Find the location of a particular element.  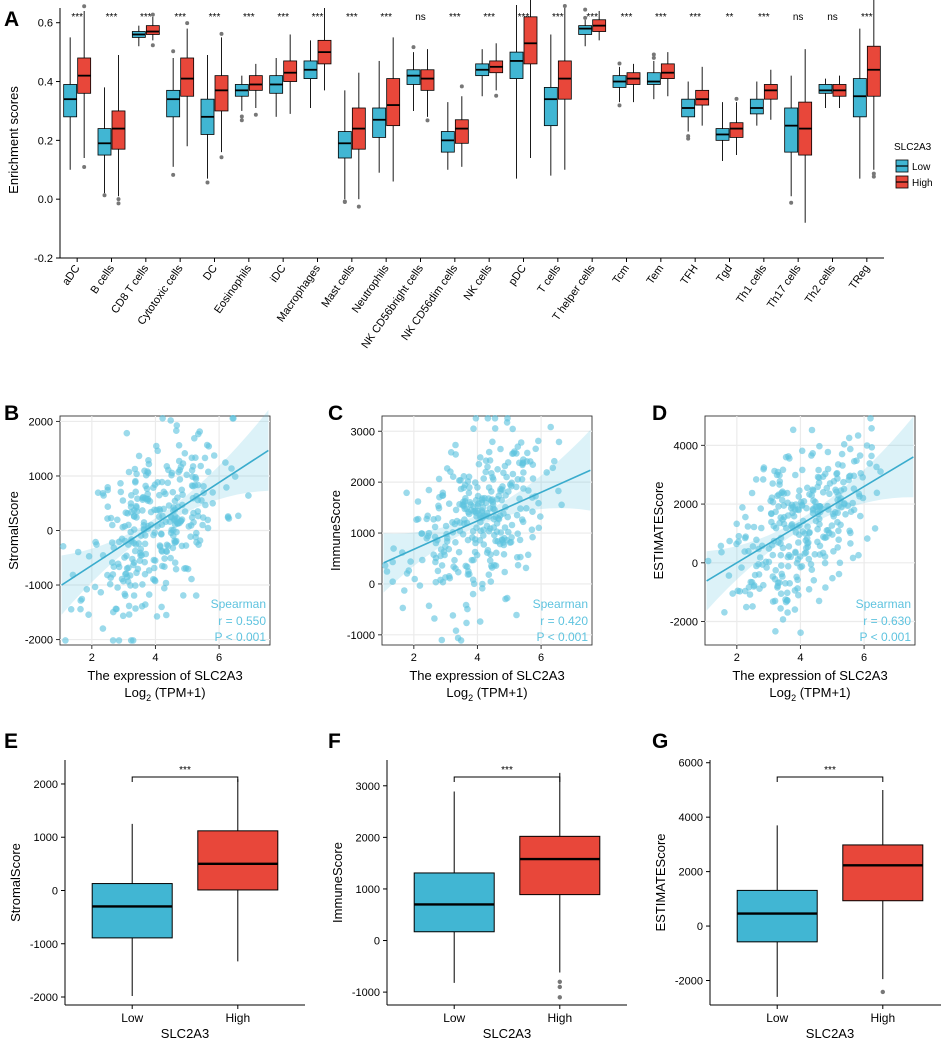

scatter-stat-method: Spearman is located at coordinates (883, 604).